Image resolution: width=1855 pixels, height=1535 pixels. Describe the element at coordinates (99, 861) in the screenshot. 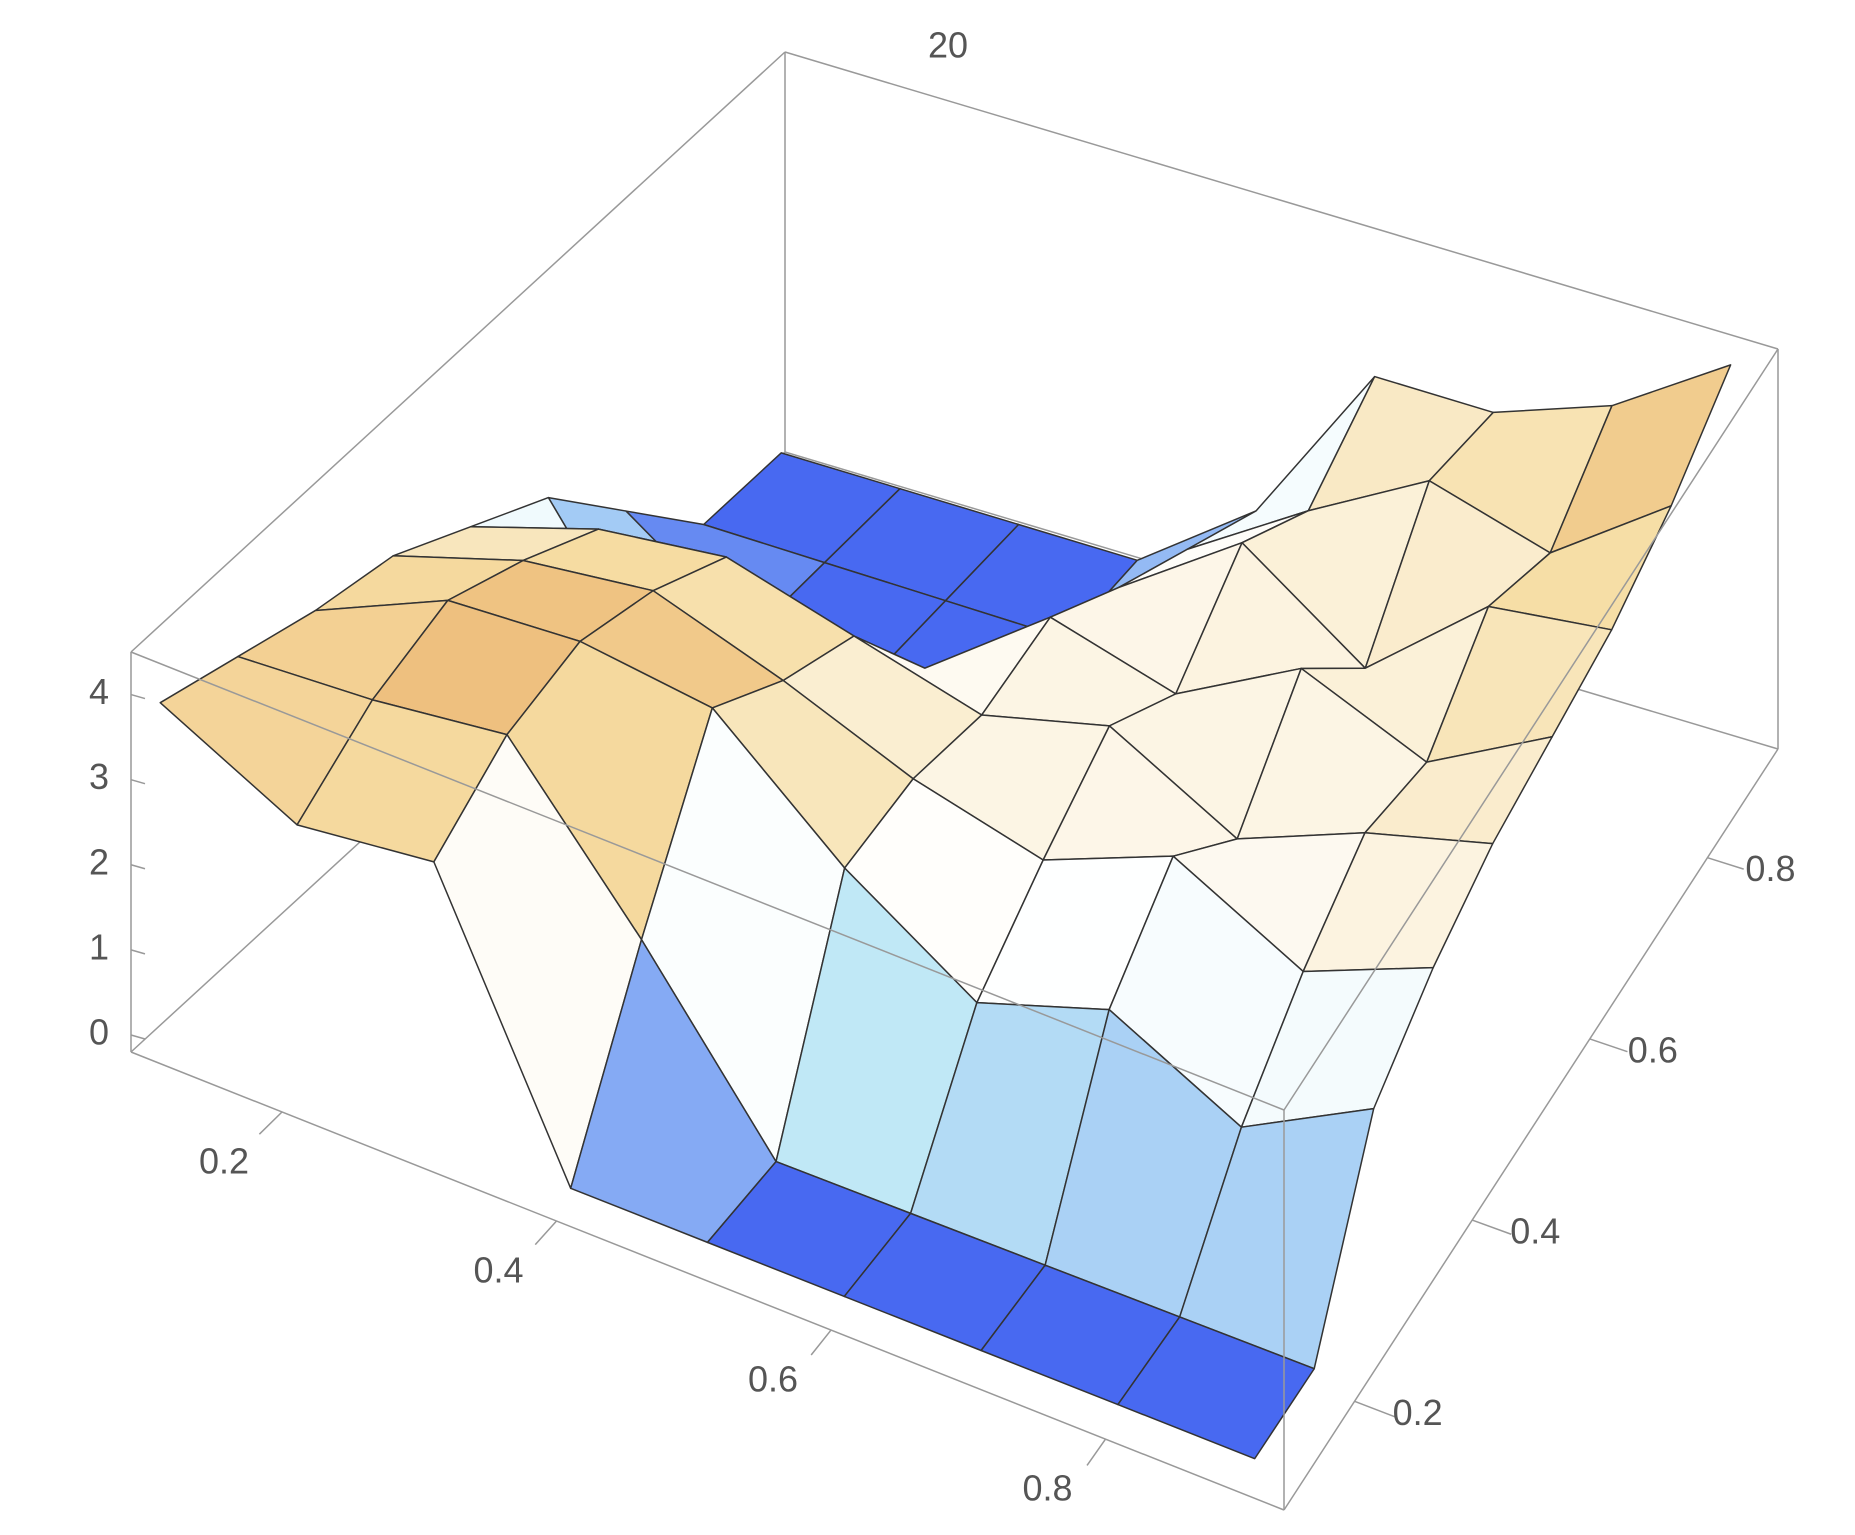

I see `z-tick-label: 2` at that location.